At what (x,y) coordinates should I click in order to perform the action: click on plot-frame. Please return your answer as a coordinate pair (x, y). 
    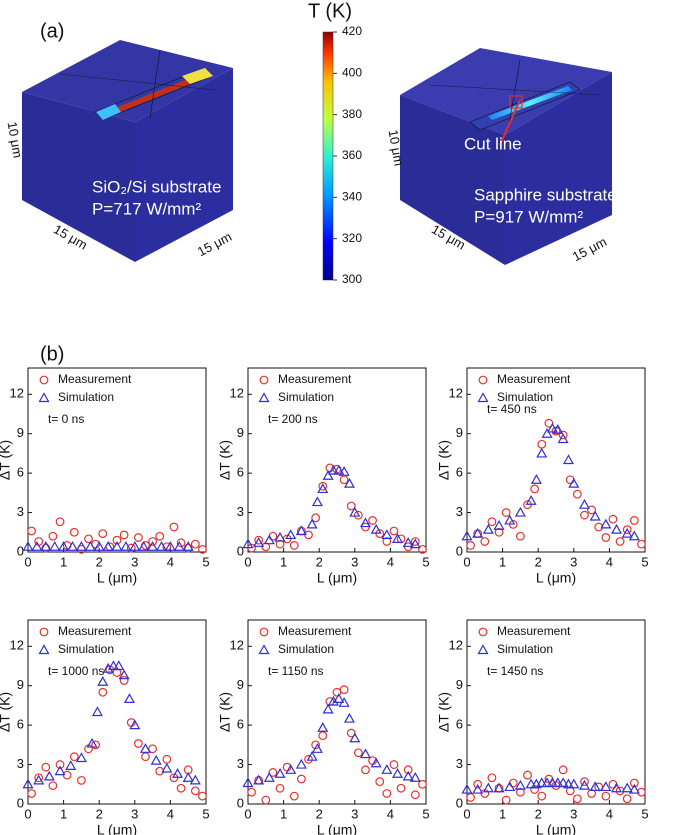
    Looking at the image, I should click on (337, 712).